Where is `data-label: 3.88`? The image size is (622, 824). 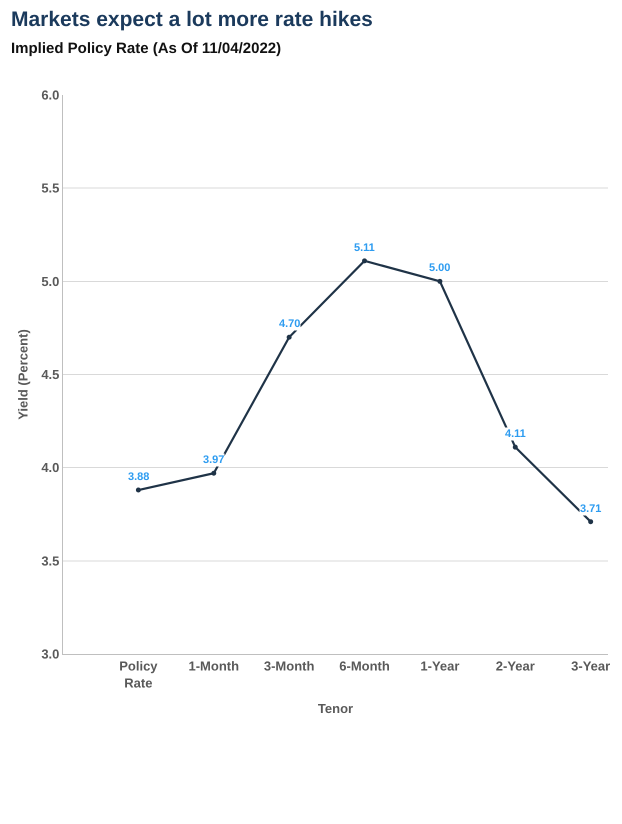
data-label: 3.88 is located at coordinates (139, 477).